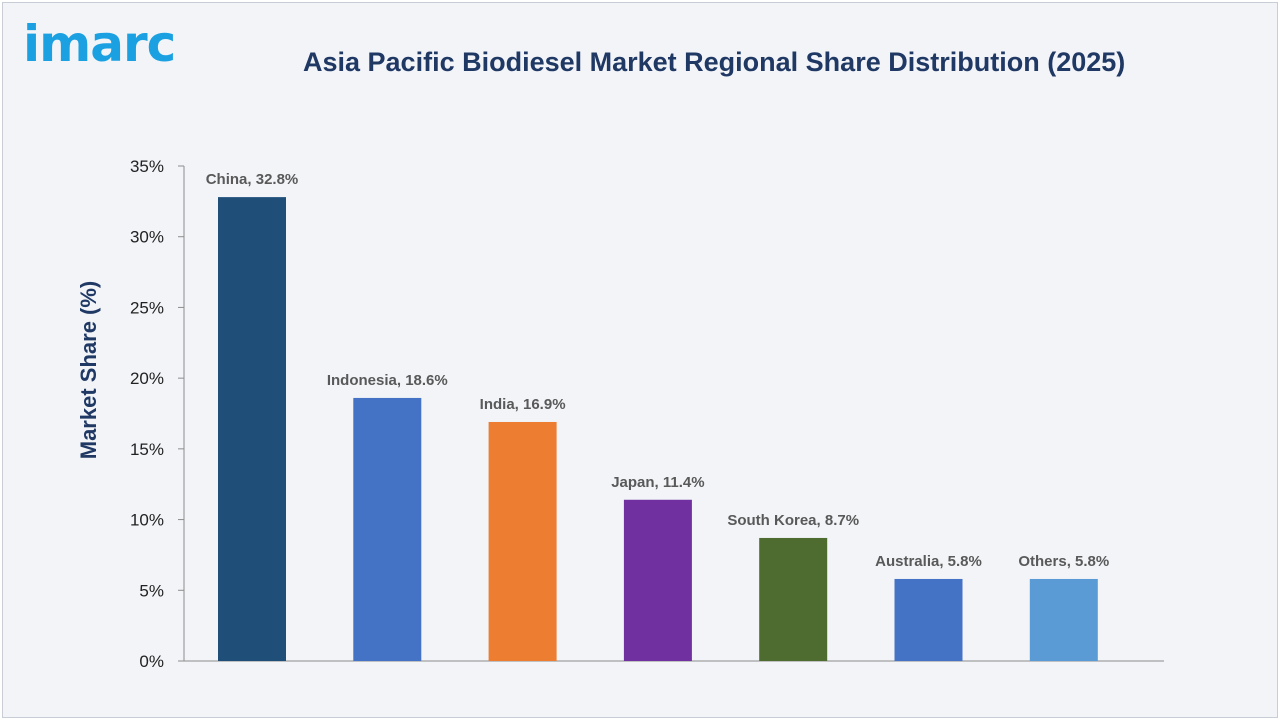 The image size is (1280, 720). I want to click on y-tick-label: 20%, so click(147, 378).